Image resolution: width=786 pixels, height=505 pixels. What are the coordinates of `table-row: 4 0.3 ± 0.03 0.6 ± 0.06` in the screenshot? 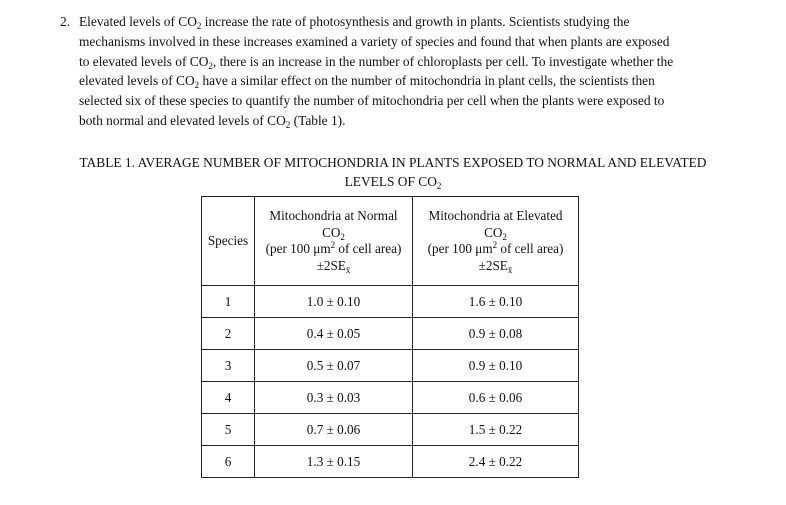 It's located at (390, 397).